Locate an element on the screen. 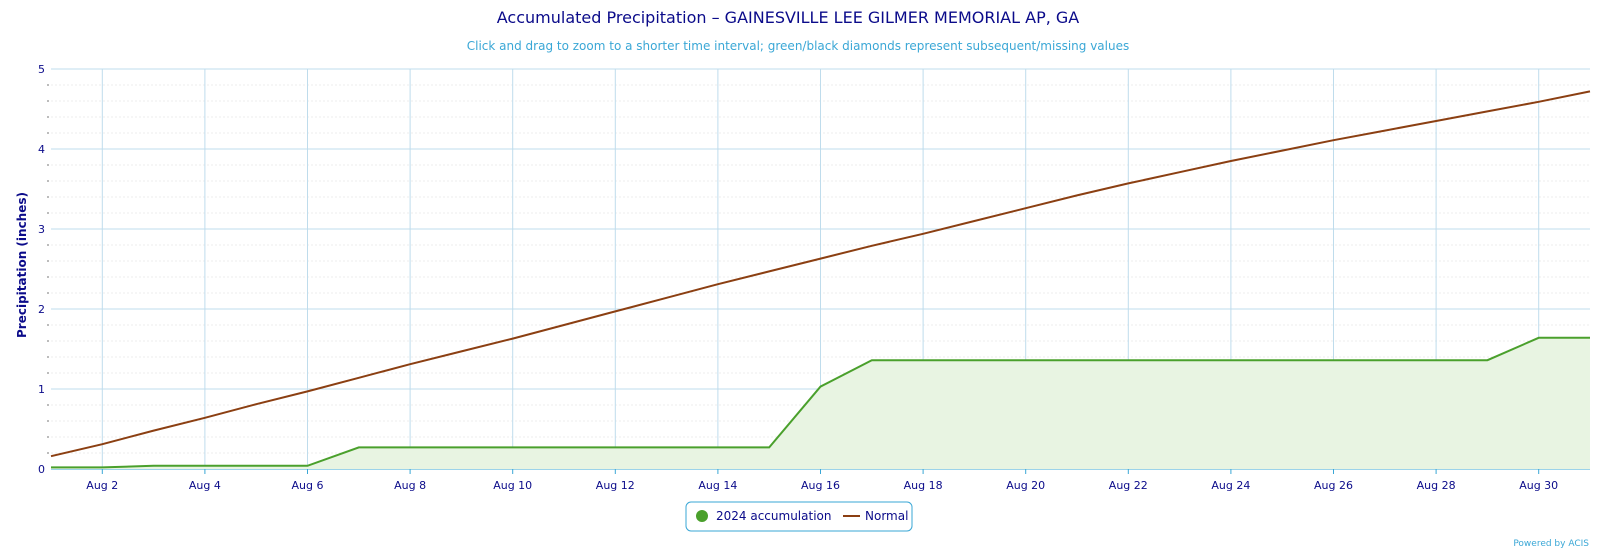  legend-box is located at coordinates (799, 516).